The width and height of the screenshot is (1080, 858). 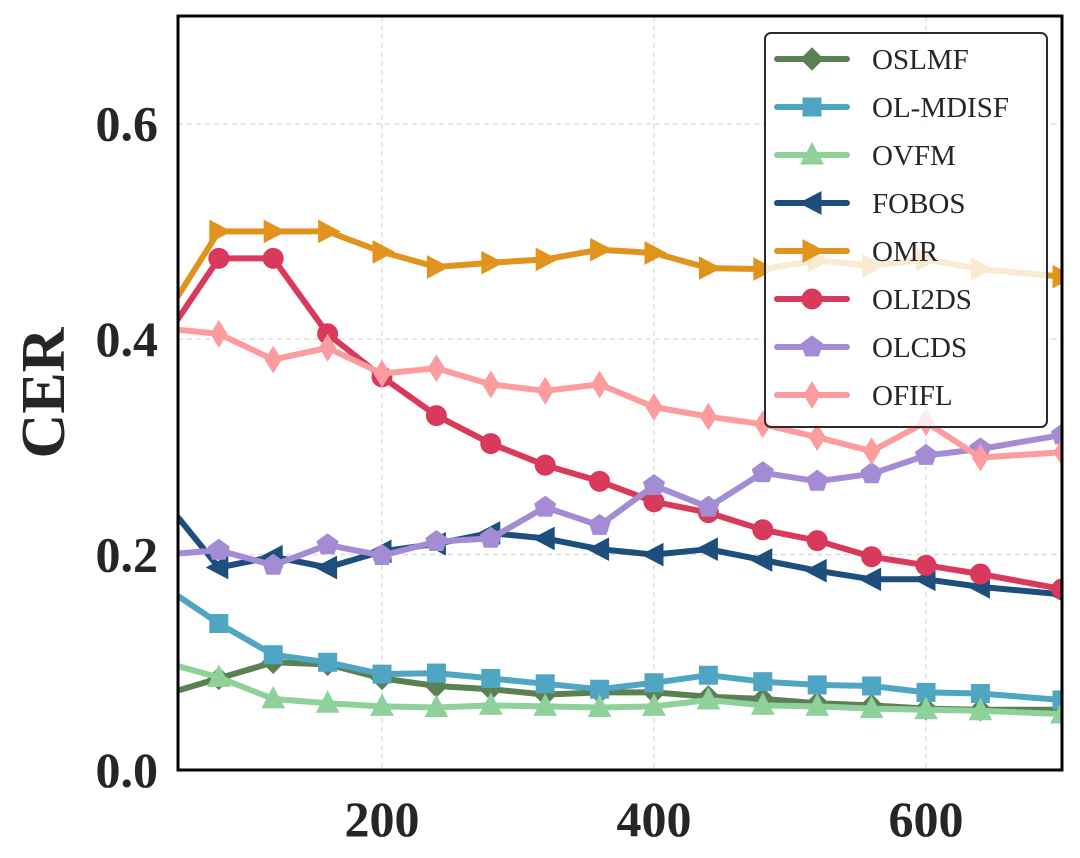 I want to click on x-tick-label: 400, so click(x=654, y=819).